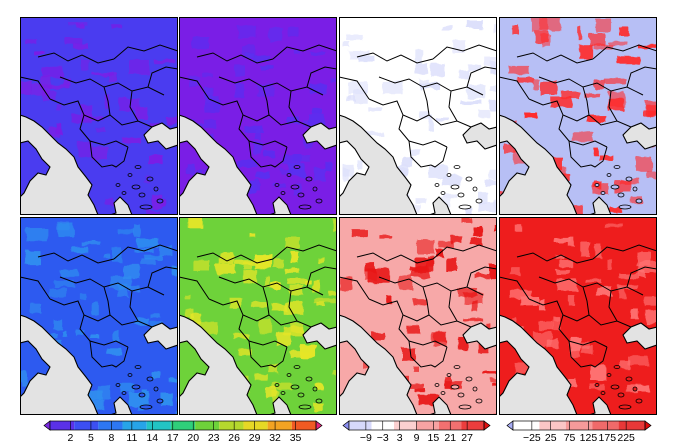 Image resolution: width=676 pixels, height=447 pixels. Describe the element at coordinates (608, 438) in the screenshot. I see `colorbar-tick-label: 175` at that location.